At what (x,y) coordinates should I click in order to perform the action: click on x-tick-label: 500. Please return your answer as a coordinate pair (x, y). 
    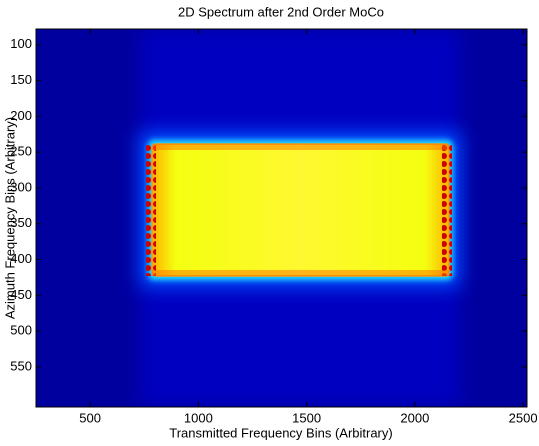
    Looking at the image, I should click on (90, 417).